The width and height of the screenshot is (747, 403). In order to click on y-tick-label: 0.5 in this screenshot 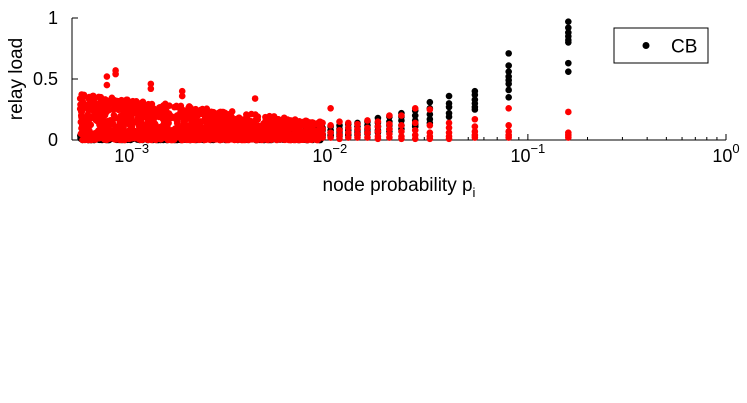, I will do `click(45, 79)`.